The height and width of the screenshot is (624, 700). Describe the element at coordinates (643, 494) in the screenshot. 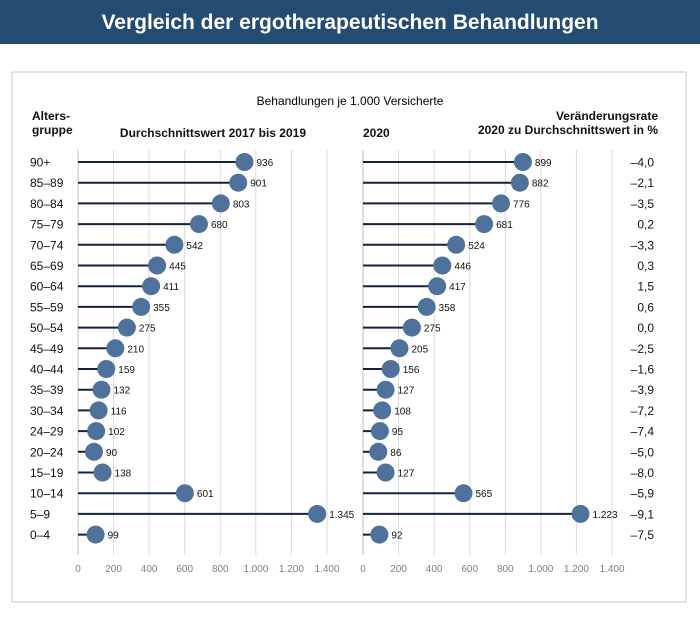

I see `change-rate-value: –5,9` at that location.